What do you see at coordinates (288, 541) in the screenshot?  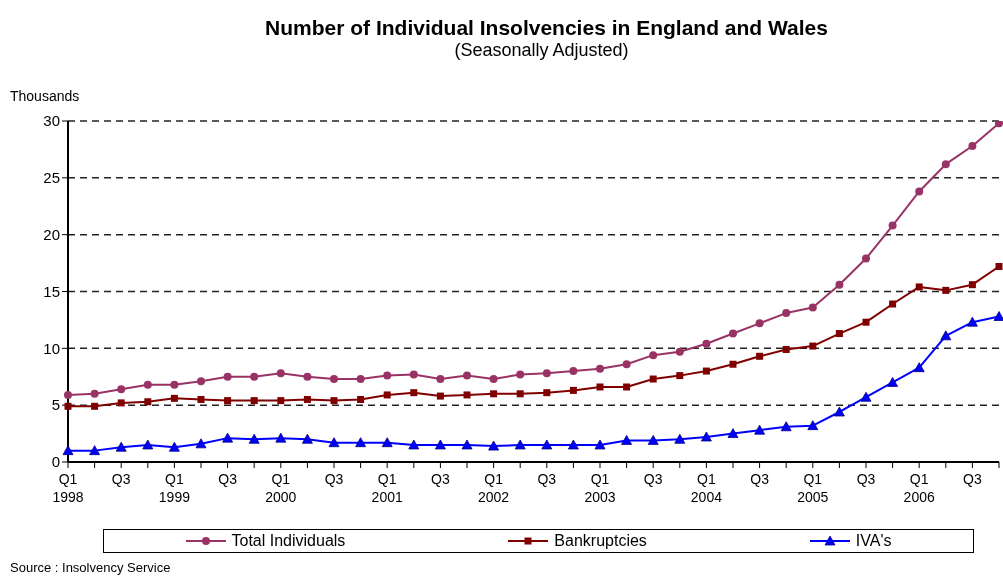 I see `legend-label: Total Individuals` at bounding box center [288, 541].